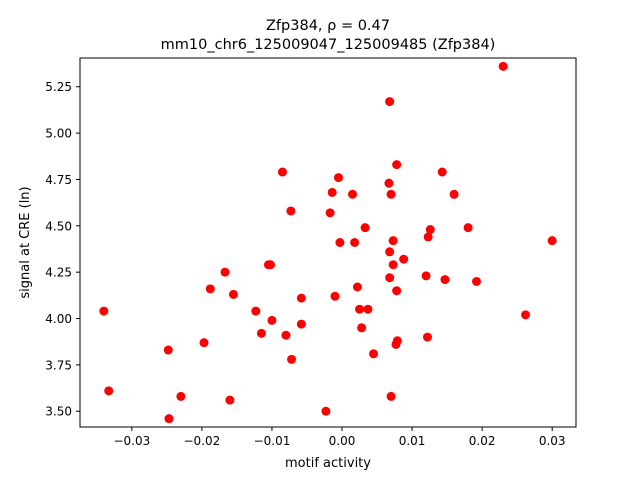 The width and height of the screenshot is (640, 485). What do you see at coordinates (58, 134) in the screenshot?
I see `y-tick-label: 5.00` at bounding box center [58, 134].